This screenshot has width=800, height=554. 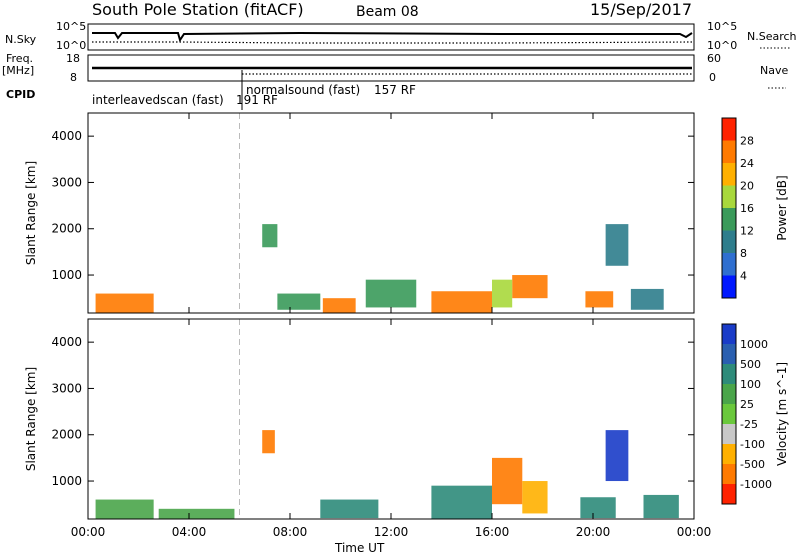 I want to click on velocity-colorbar-tick-6: -500, so click(x=752, y=464).